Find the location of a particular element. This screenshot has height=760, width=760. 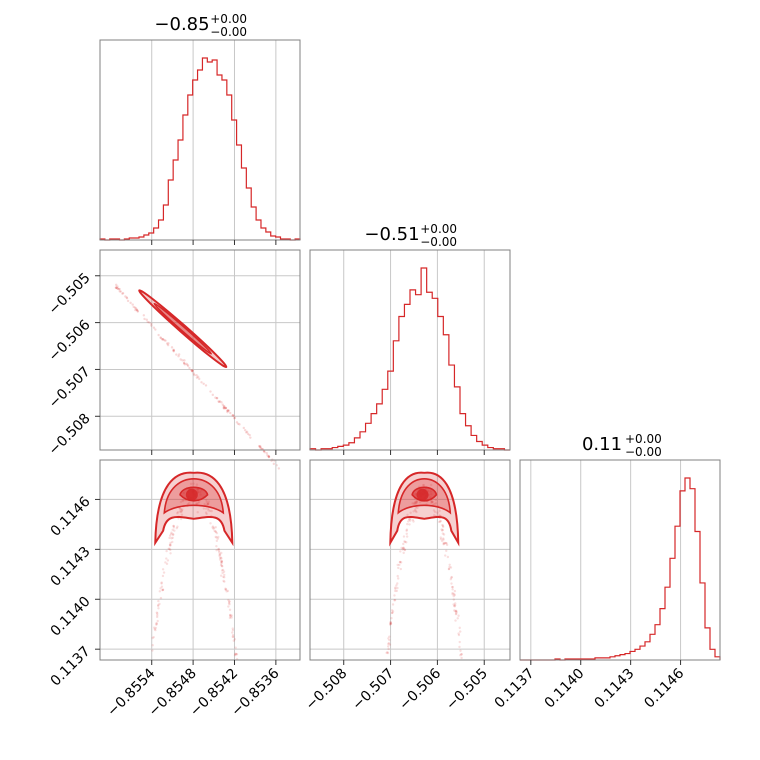

y-tick-label: 0.1146 is located at coordinates (71, 517).